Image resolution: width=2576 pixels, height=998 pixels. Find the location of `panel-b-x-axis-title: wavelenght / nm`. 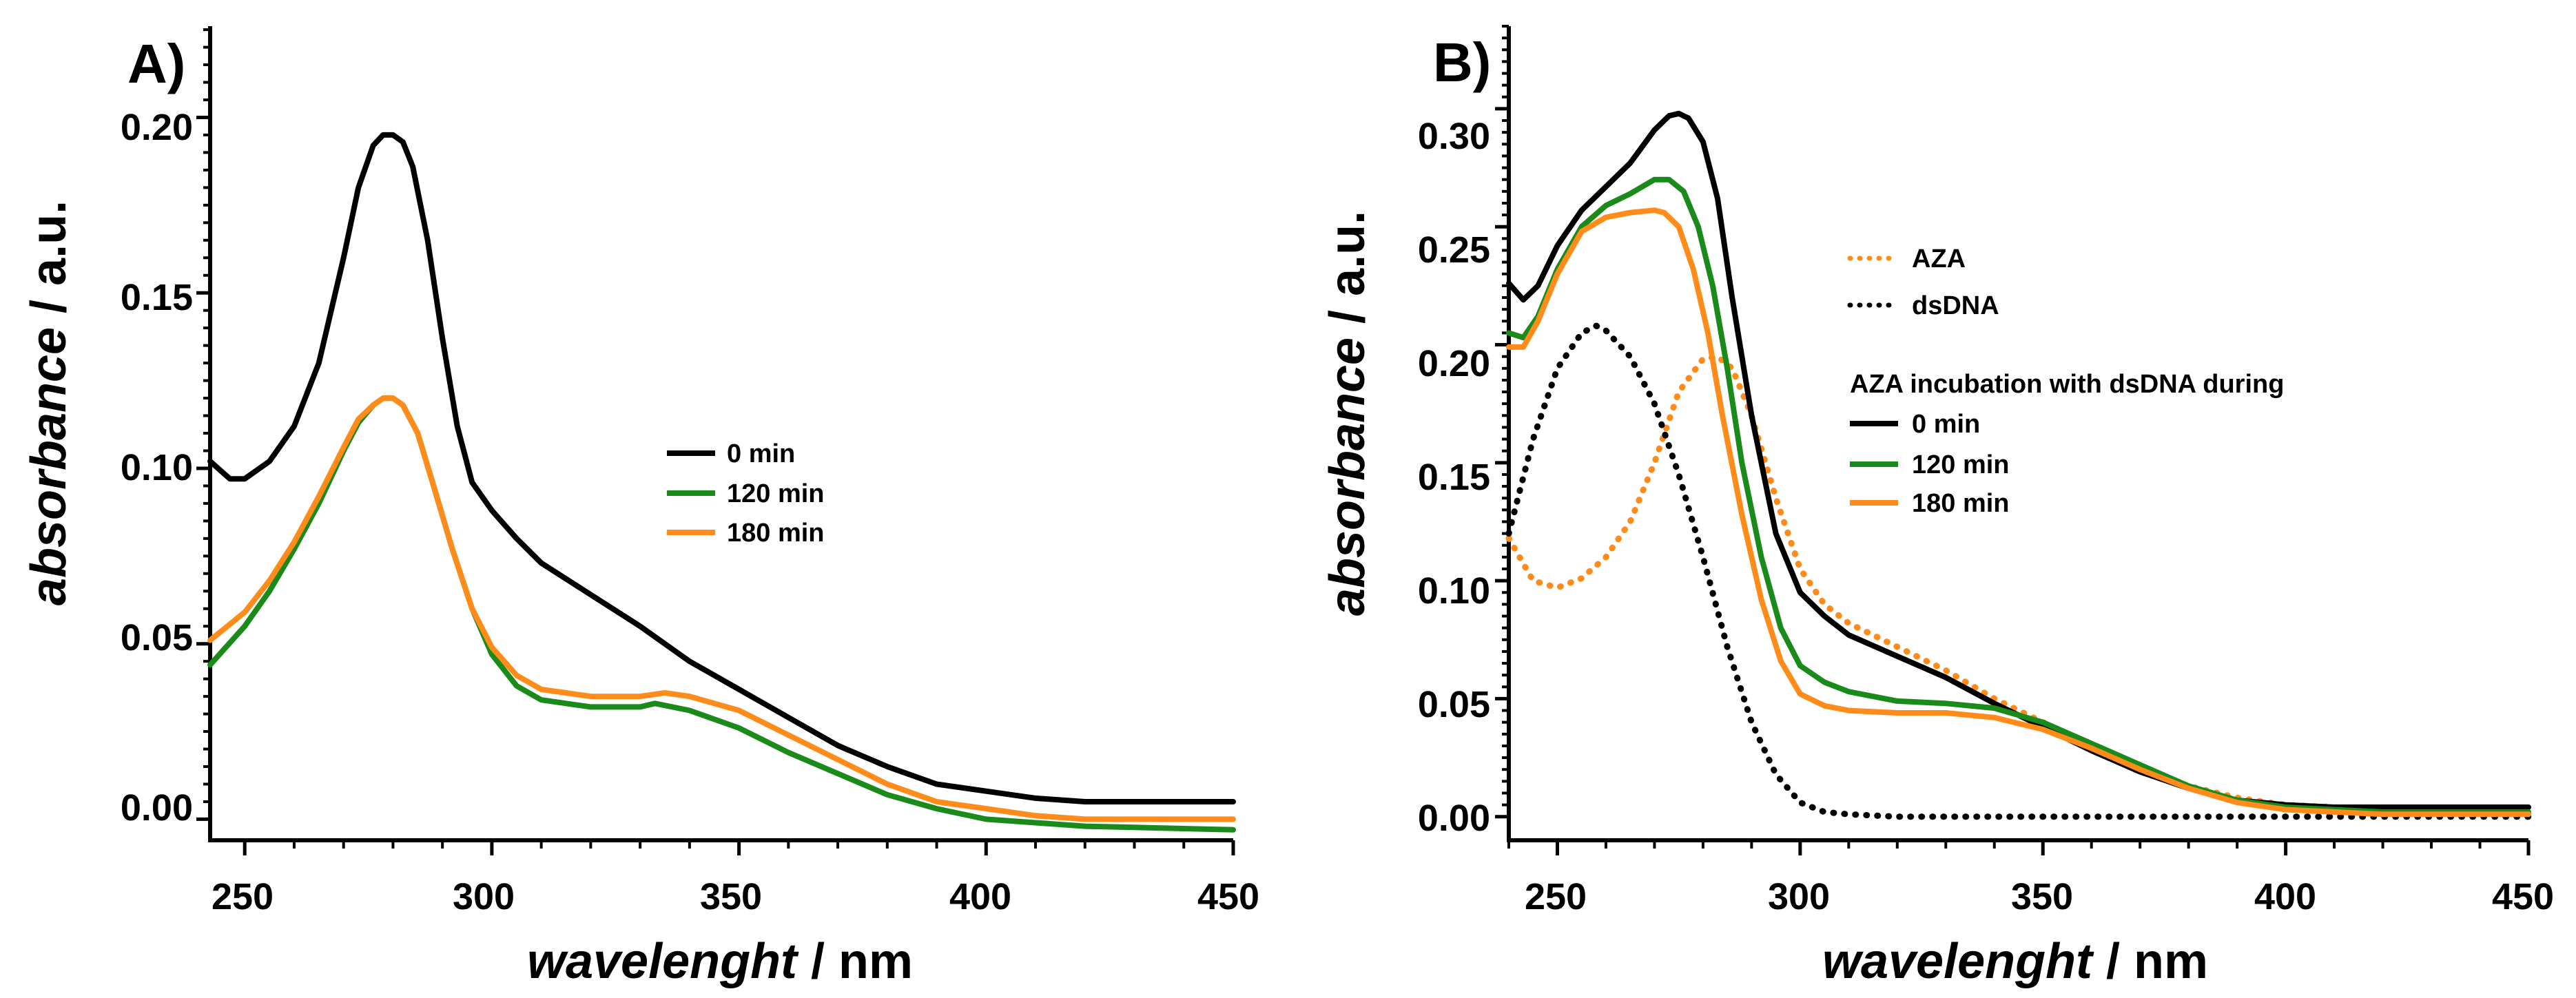

panel-b-x-axis-title: wavelenght / nm is located at coordinates (2015, 961).